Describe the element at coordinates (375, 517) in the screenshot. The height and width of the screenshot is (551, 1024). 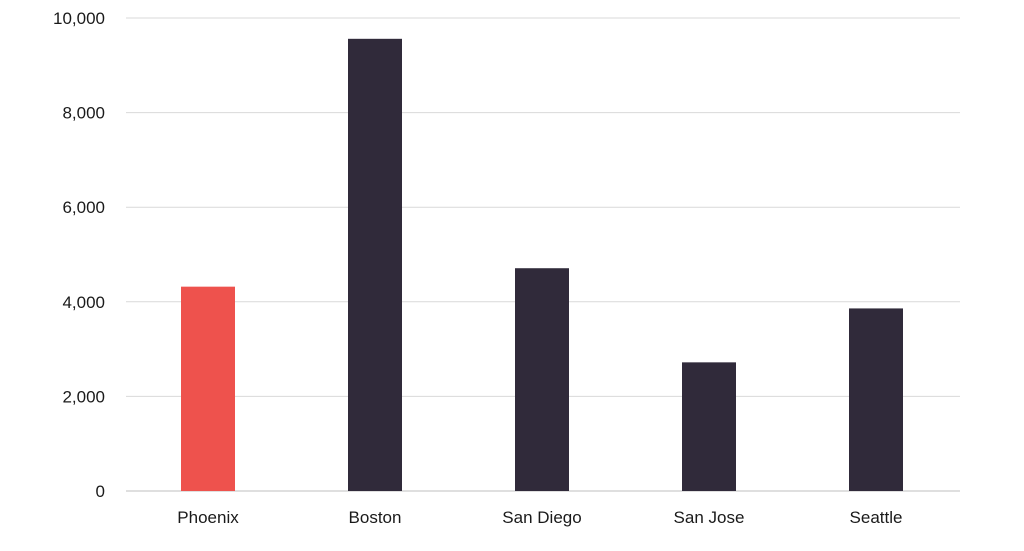
I see `x-tick-label: Boston` at that location.